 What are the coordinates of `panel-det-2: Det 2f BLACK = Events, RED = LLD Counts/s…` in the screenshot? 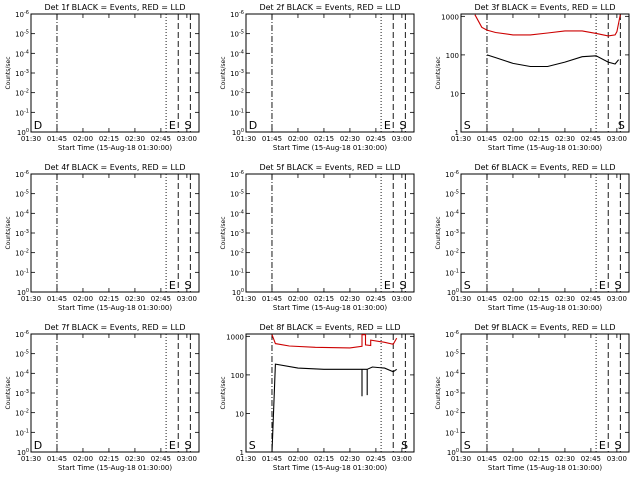 It's located at (317, 77).